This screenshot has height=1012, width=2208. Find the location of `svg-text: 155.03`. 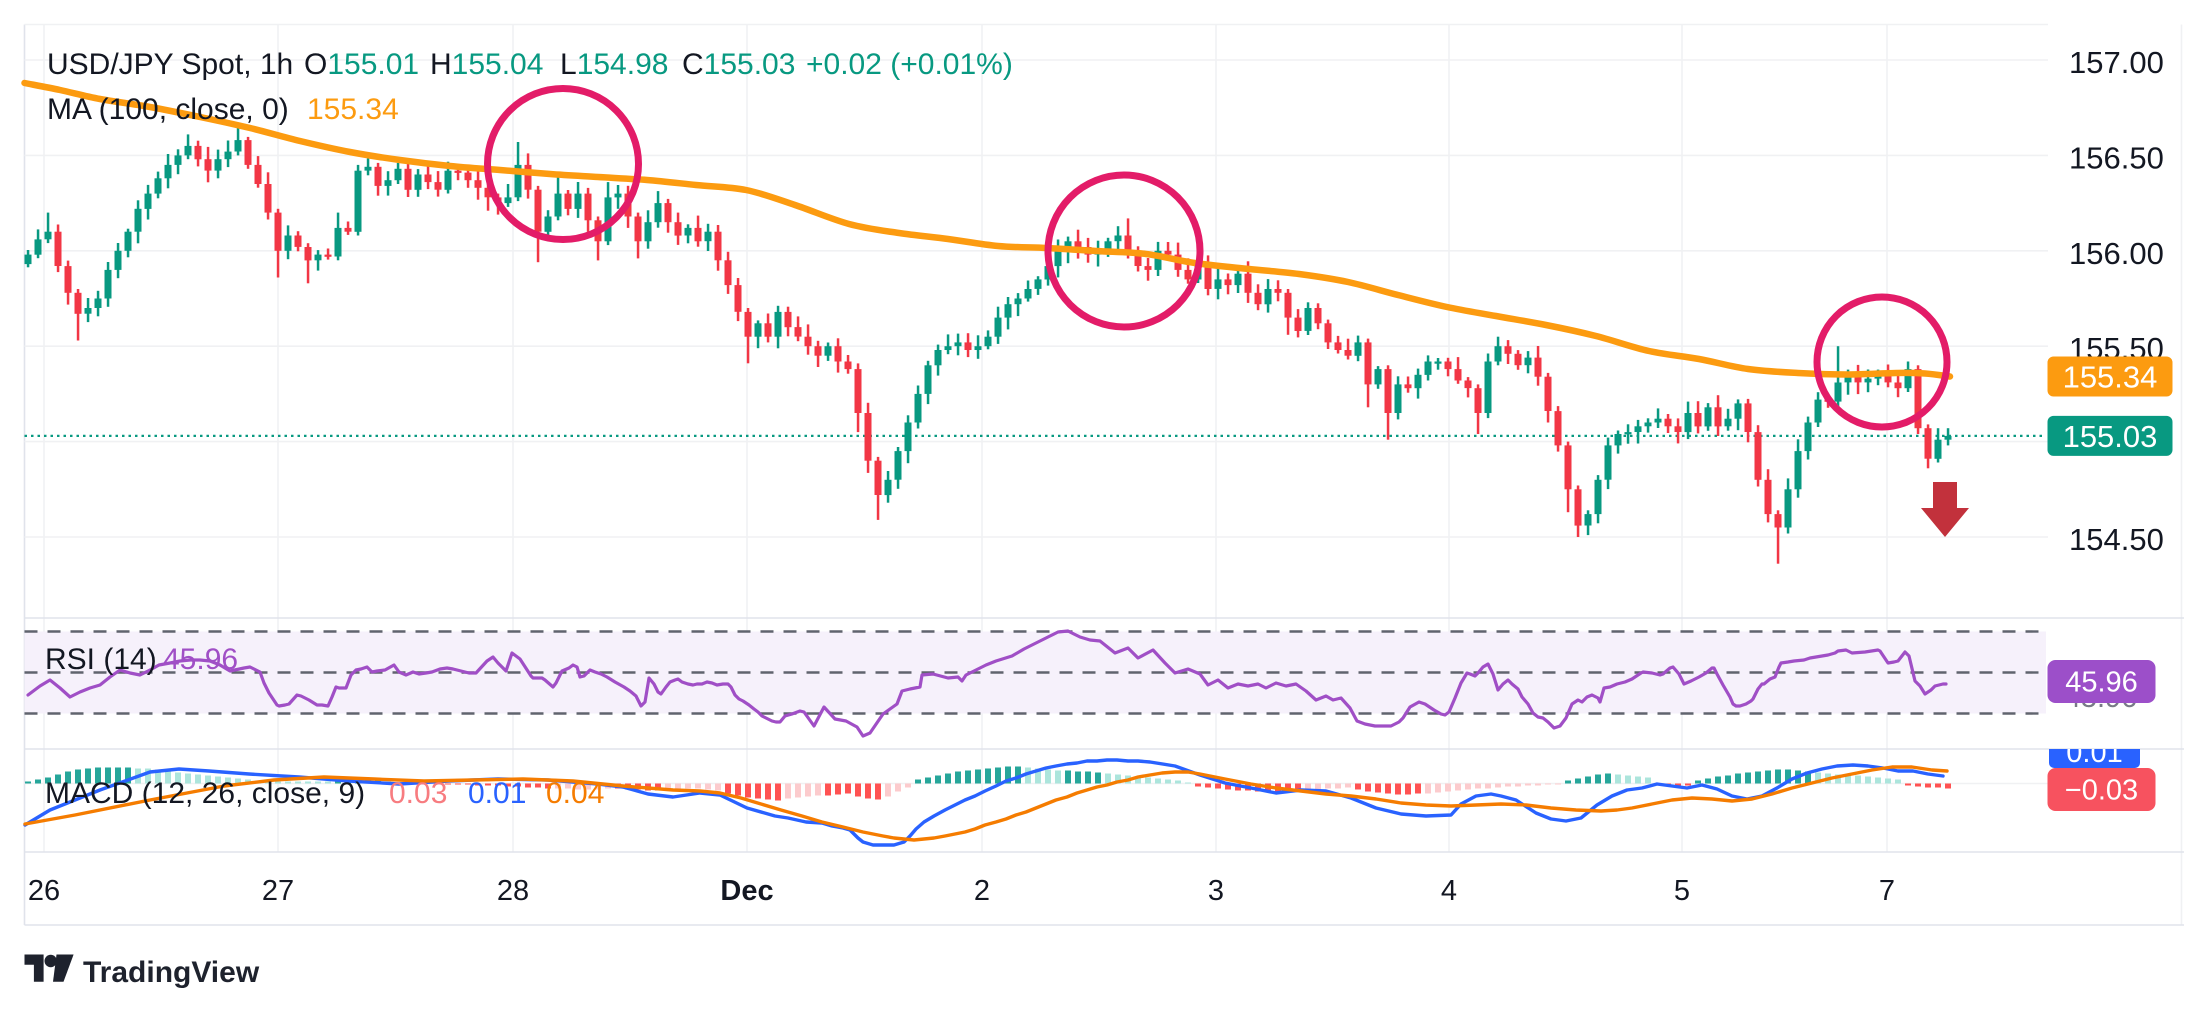

svg-text: 155.03 is located at coordinates (2110, 436).